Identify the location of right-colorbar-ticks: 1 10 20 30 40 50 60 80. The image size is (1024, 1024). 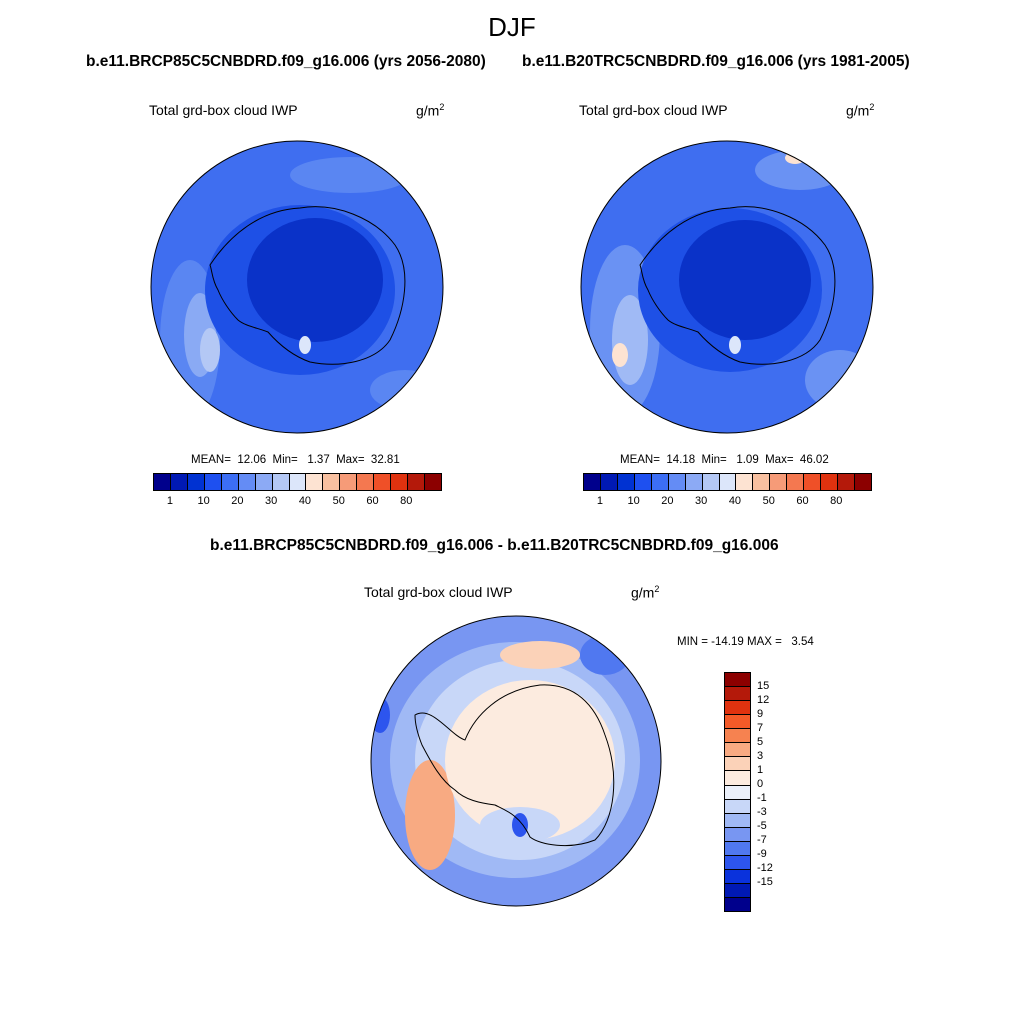
(726, 502).